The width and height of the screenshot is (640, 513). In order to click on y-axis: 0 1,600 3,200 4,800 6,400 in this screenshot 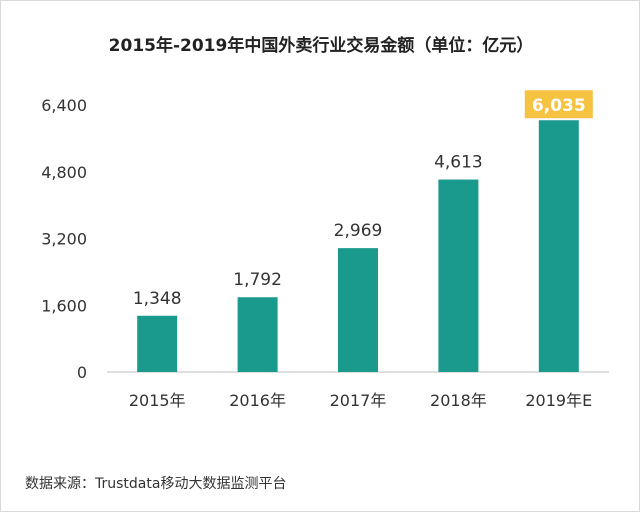, I will do `click(64, 239)`.